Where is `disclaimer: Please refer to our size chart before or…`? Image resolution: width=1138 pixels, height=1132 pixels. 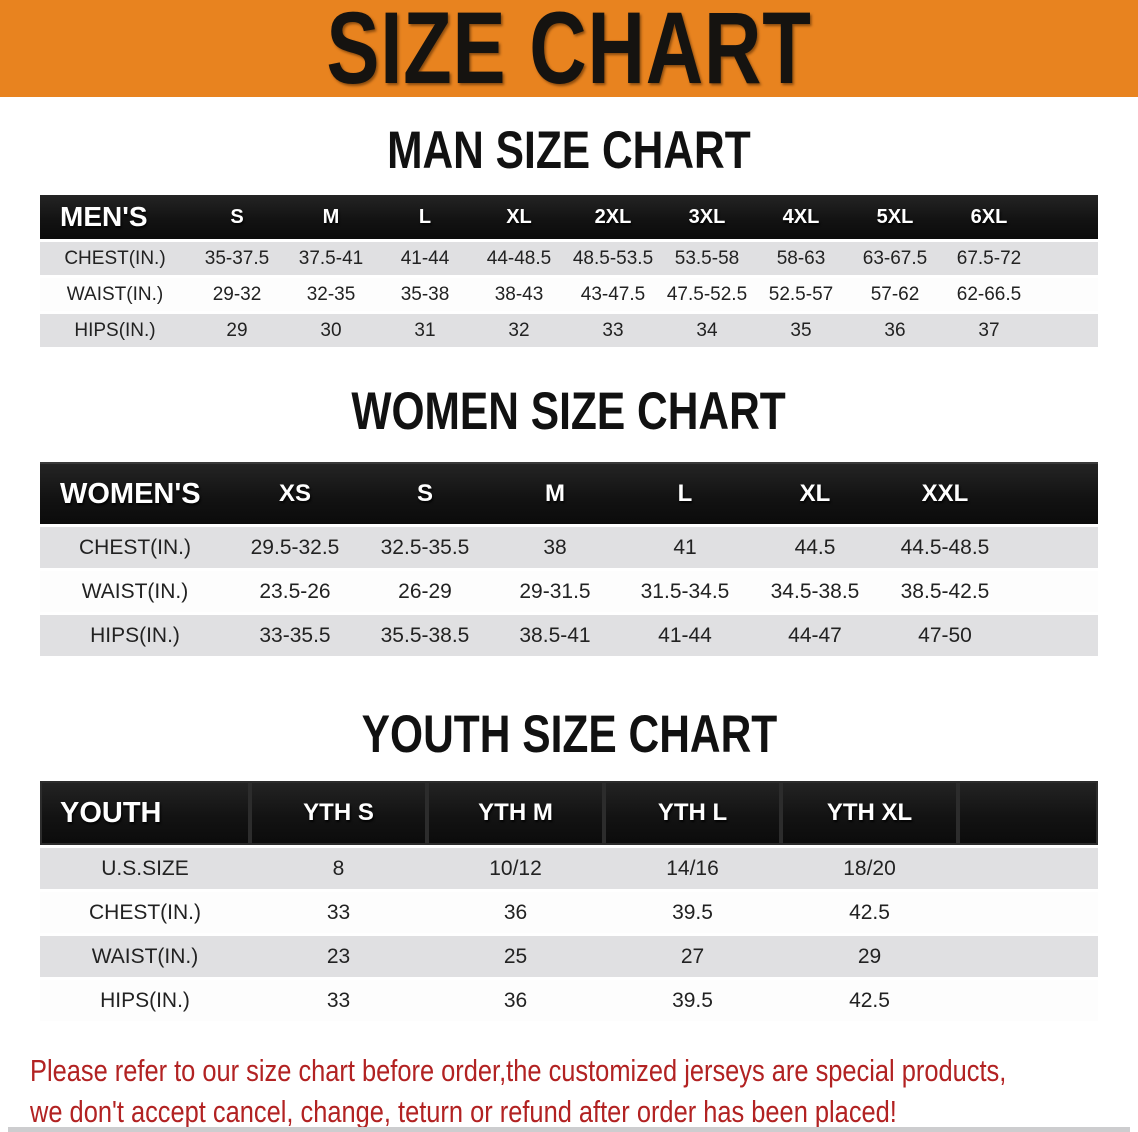
disclaimer: Please refer to our size chart before or… is located at coordinates (584, 1091).